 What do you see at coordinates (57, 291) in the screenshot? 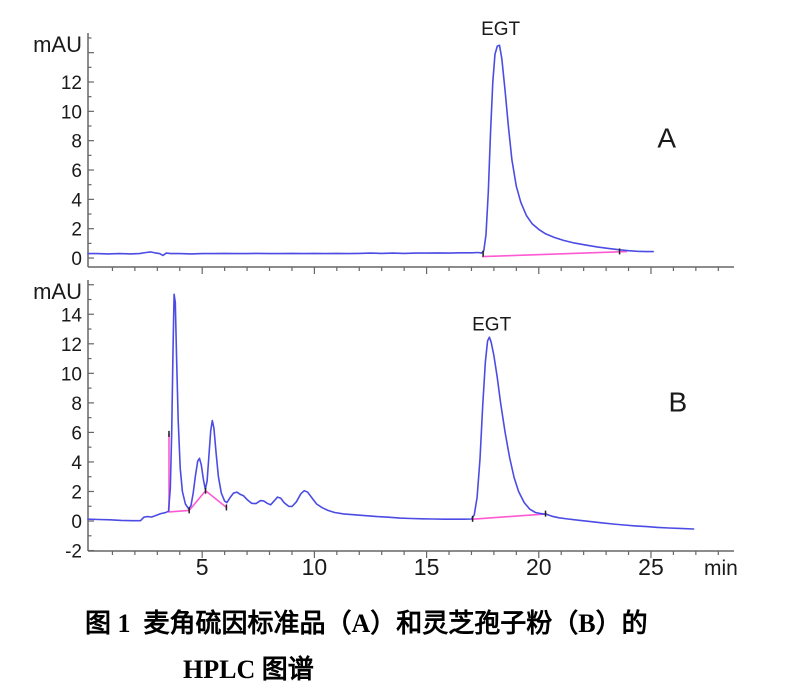
I see `panel-B-y-axis-unit-label: mAU` at bounding box center [57, 291].